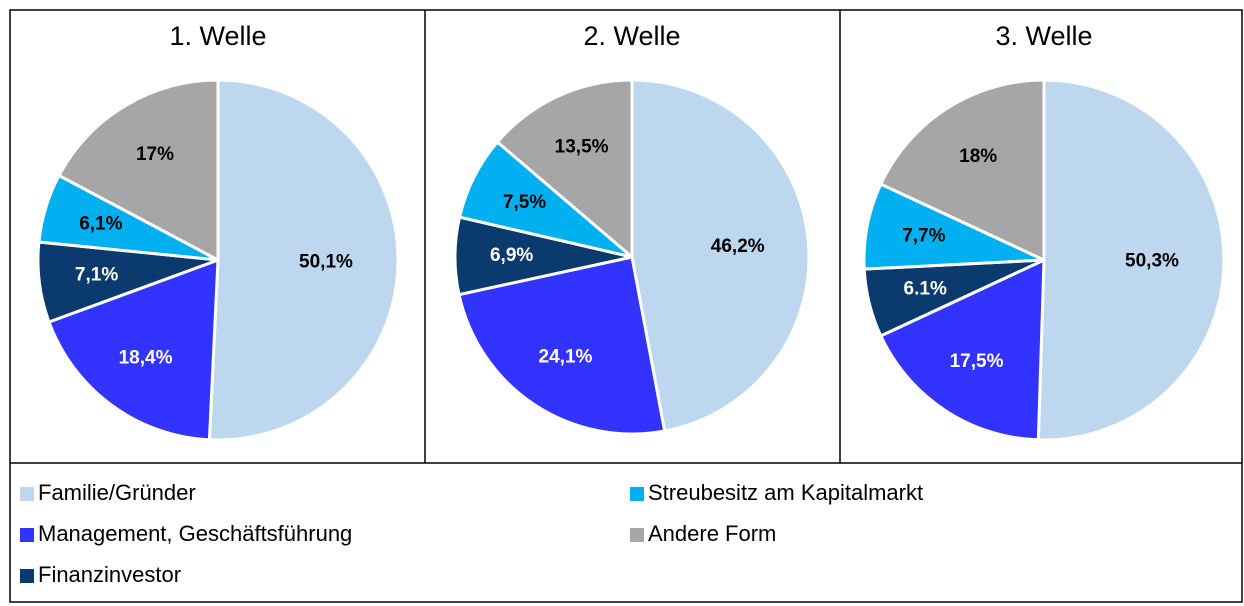 This screenshot has width=1244, height=606. Describe the element at coordinates (566, 356) in the screenshot. I see `data-label: 24,1%` at that location.